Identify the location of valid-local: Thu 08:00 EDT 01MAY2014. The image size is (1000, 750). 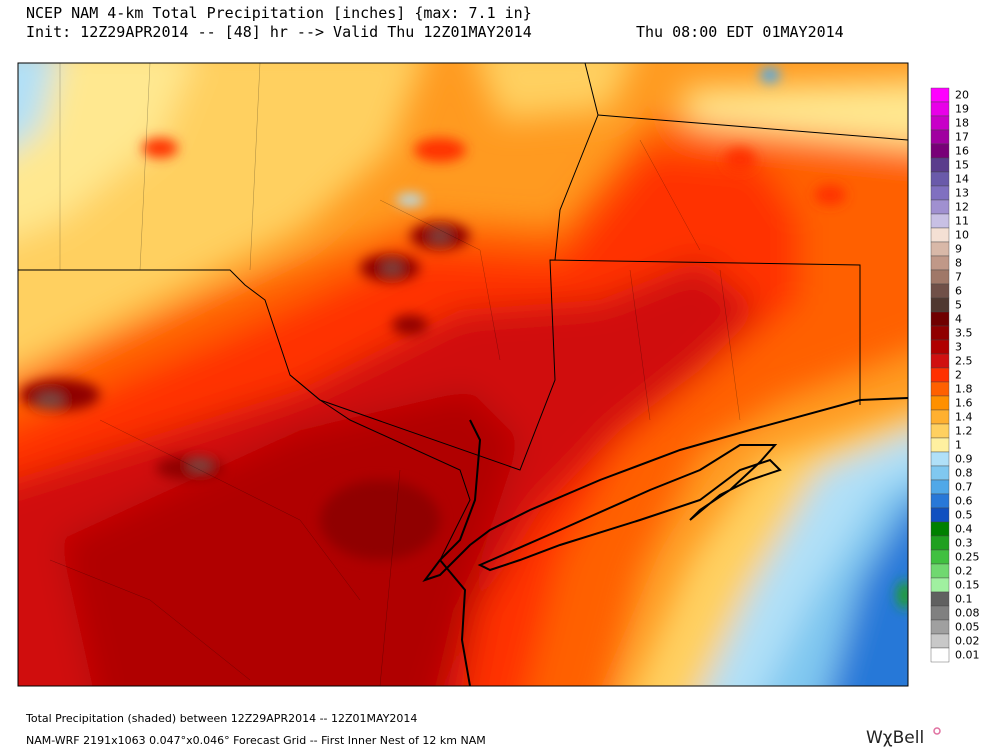
(740, 32).